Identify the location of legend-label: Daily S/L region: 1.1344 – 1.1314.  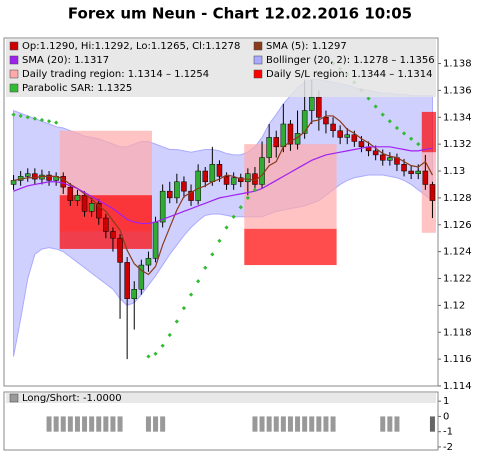
(349, 74).